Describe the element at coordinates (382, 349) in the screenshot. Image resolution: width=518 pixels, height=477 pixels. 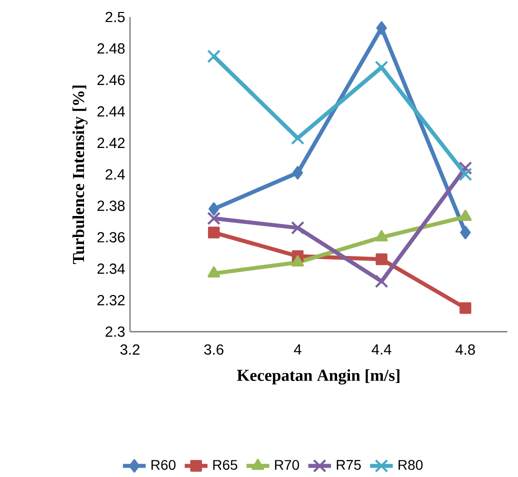
I see `x-tick-label: 4.4` at that location.